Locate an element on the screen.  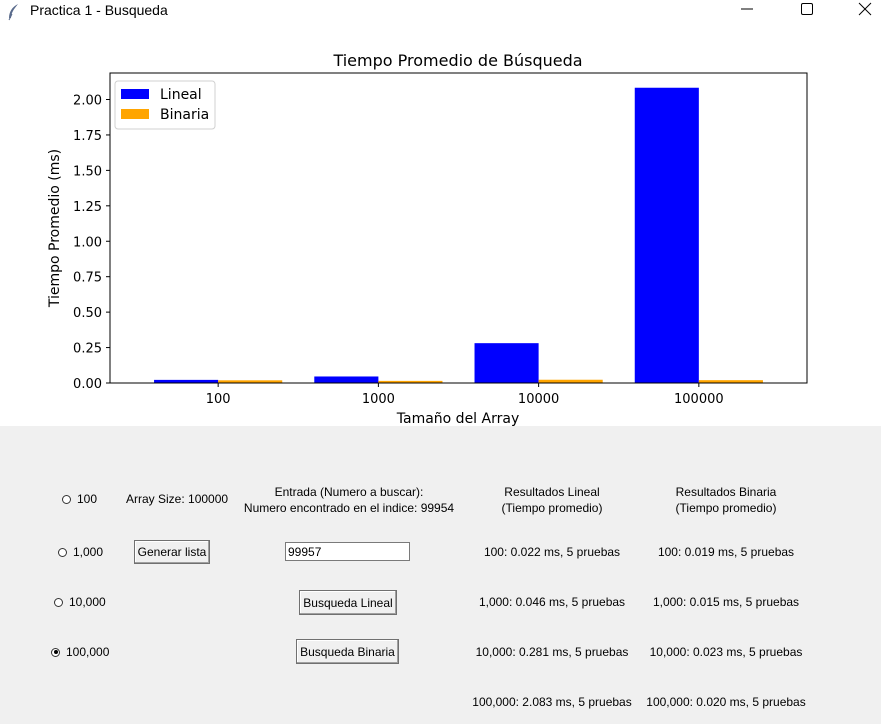
binary-results-header: Resultados Binaria (Tiempo promedio) is located at coordinates (726, 500).